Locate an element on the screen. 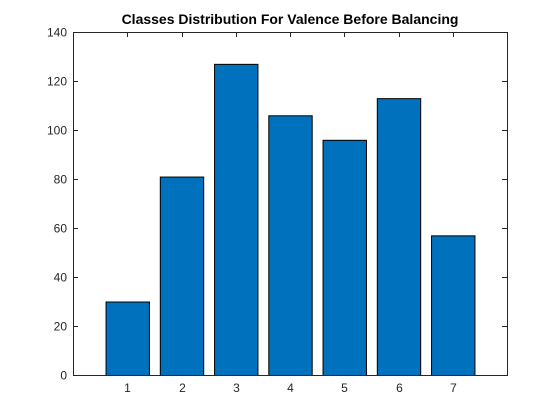 The width and height of the screenshot is (560, 420). y-tick-label: 0 is located at coordinates (63, 376).